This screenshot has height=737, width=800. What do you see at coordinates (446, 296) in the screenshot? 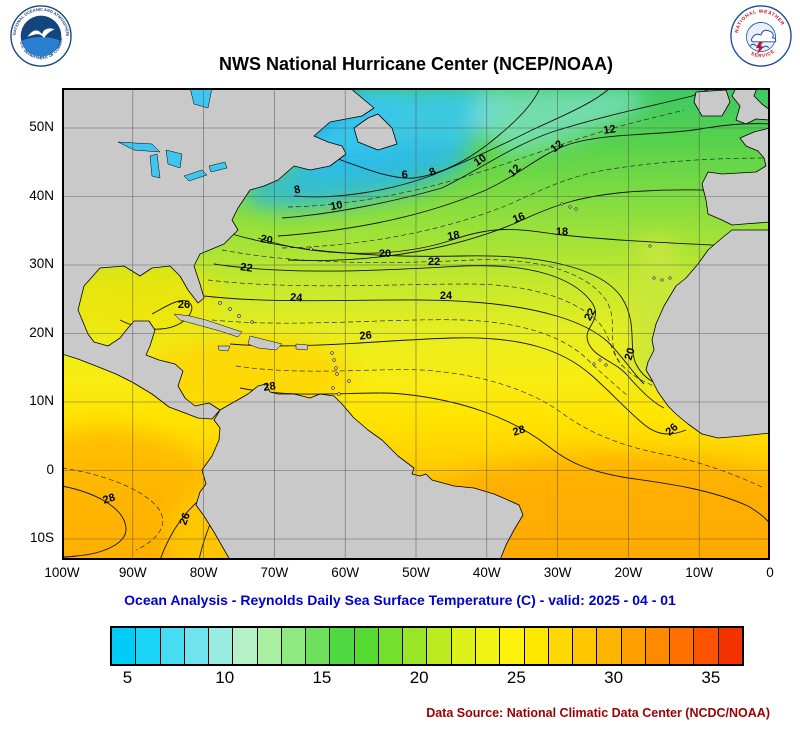
I see `contour-label: 24` at bounding box center [446, 296].